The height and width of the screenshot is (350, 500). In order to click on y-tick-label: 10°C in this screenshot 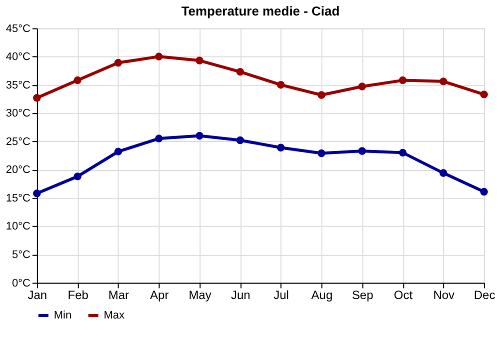, I will do `click(18, 226)`.